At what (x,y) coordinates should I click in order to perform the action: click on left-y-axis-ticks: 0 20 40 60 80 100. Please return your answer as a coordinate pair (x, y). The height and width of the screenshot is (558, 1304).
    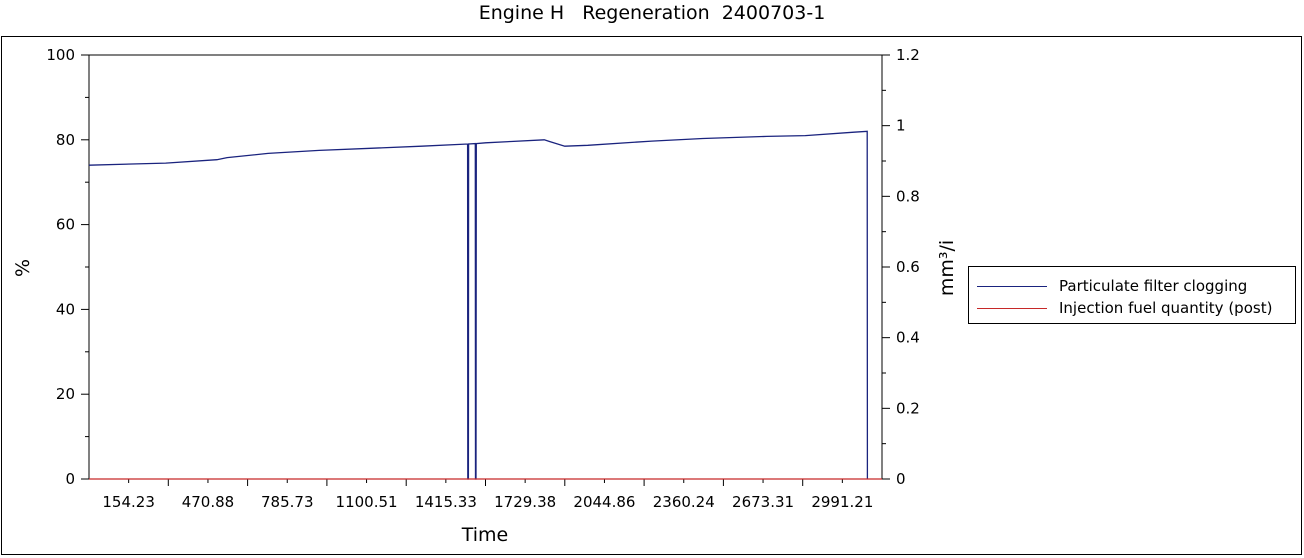
    Looking at the image, I should click on (67, 267).